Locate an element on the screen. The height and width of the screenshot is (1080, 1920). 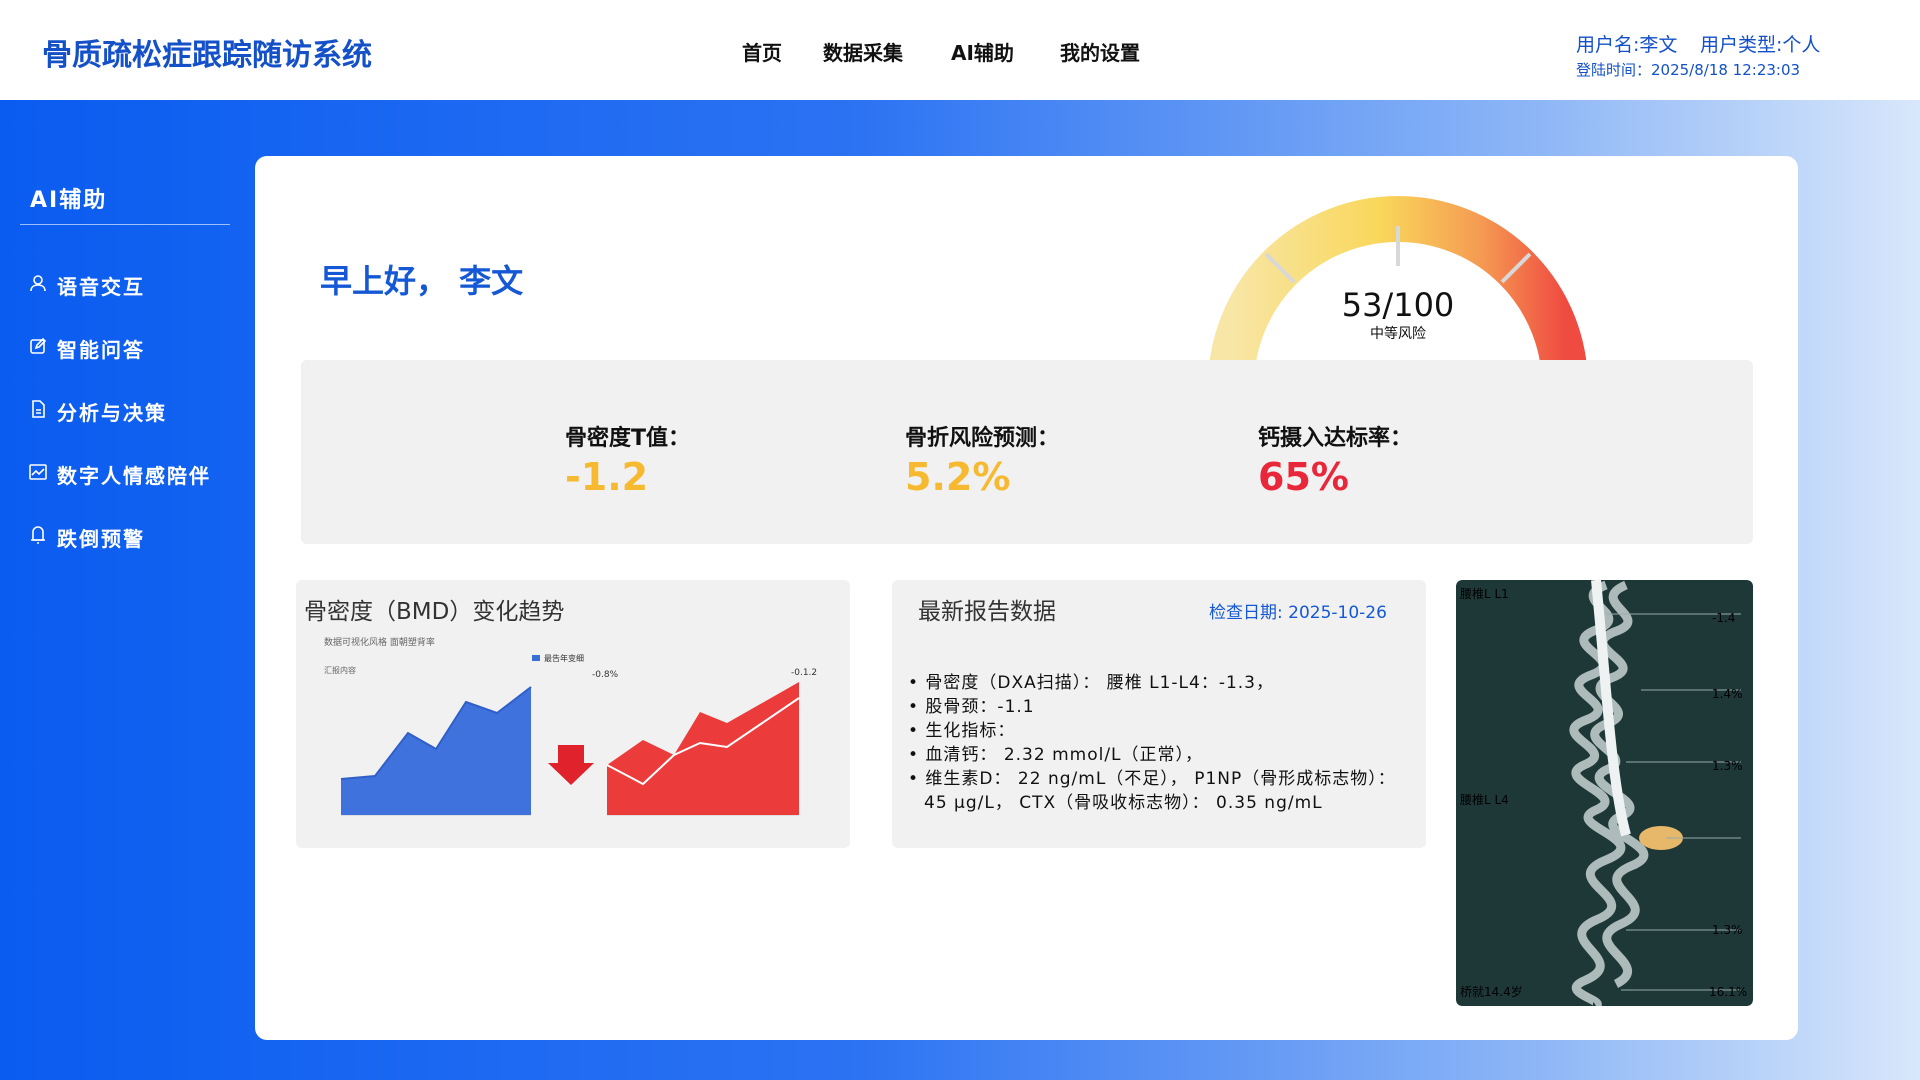
sidebar-title: AI辅助 is located at coordinates (69, 200).